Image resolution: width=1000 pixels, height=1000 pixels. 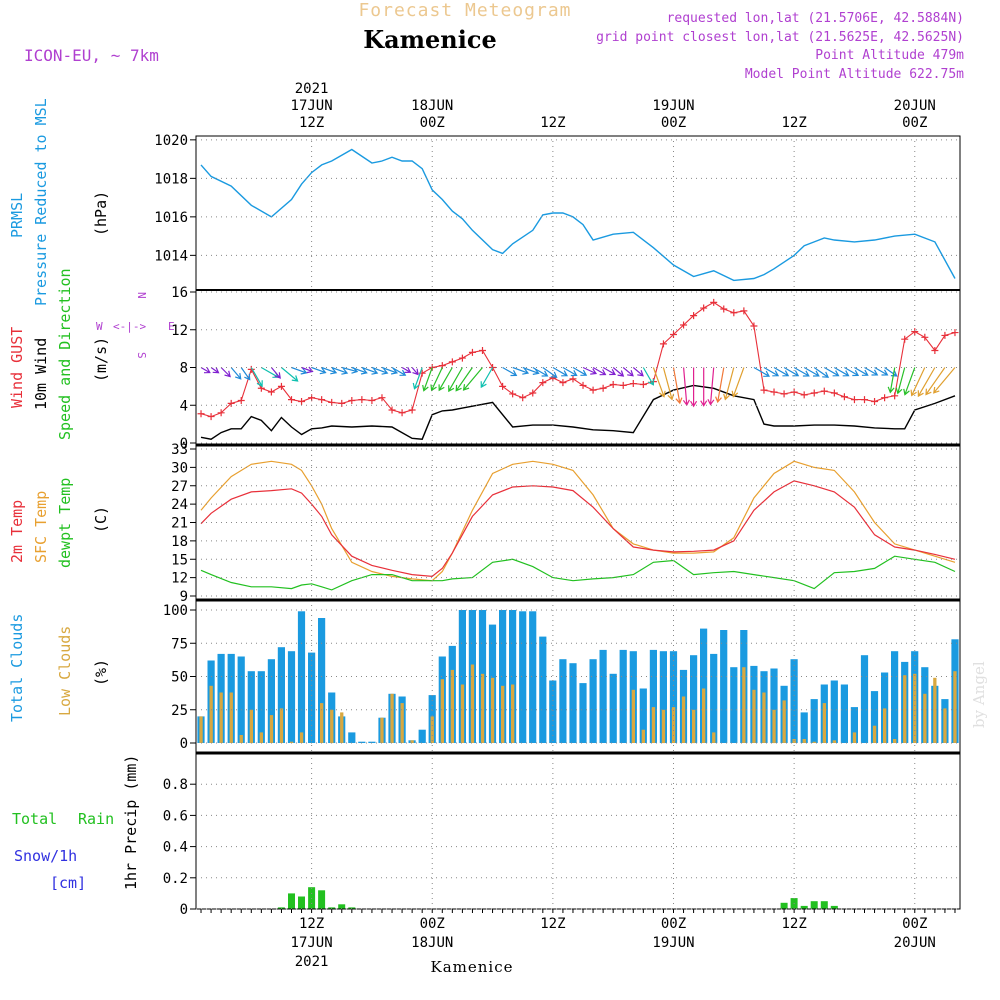 What do you see at coordinates (184, 597) in the screenshot?
I see `ytick-label: 9` at bounding box center [184, 597].